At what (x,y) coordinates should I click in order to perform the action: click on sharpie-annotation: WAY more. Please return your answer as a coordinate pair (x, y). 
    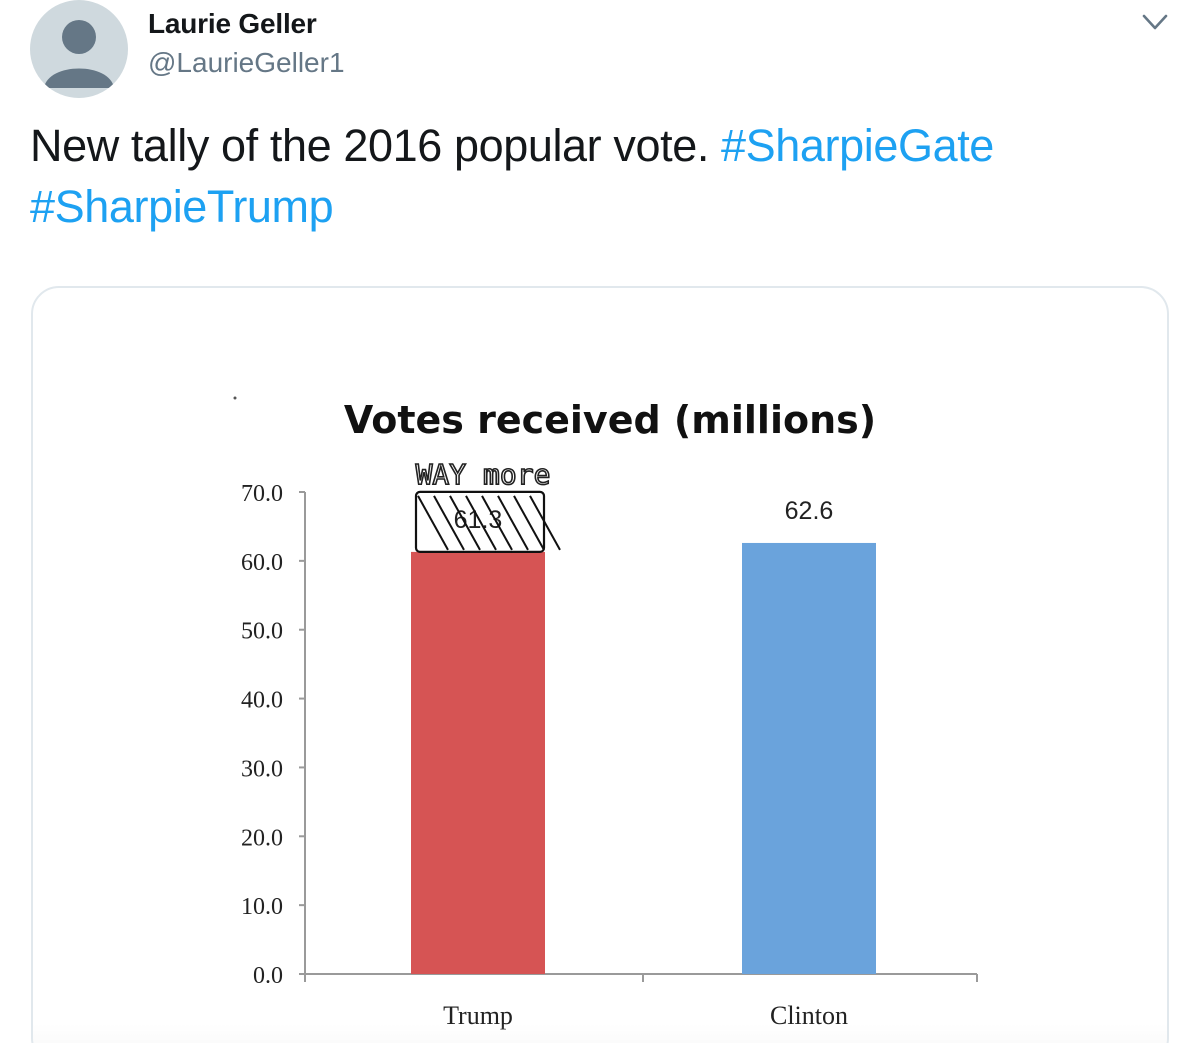
    Looking at the image, I should click on (488, 505).